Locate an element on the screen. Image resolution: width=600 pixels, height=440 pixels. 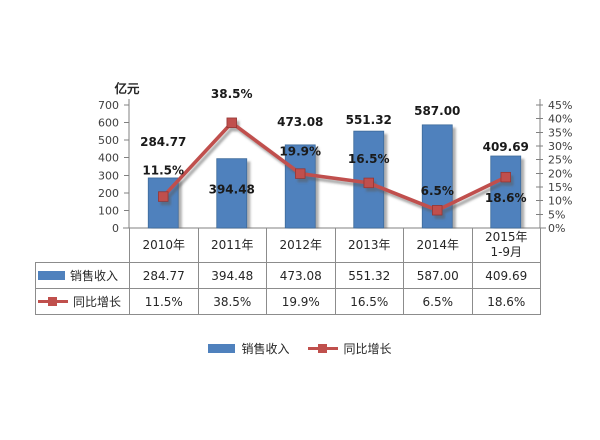
legend-item-yoy-growth: 同比增长 is located at coordinates (349, 348).